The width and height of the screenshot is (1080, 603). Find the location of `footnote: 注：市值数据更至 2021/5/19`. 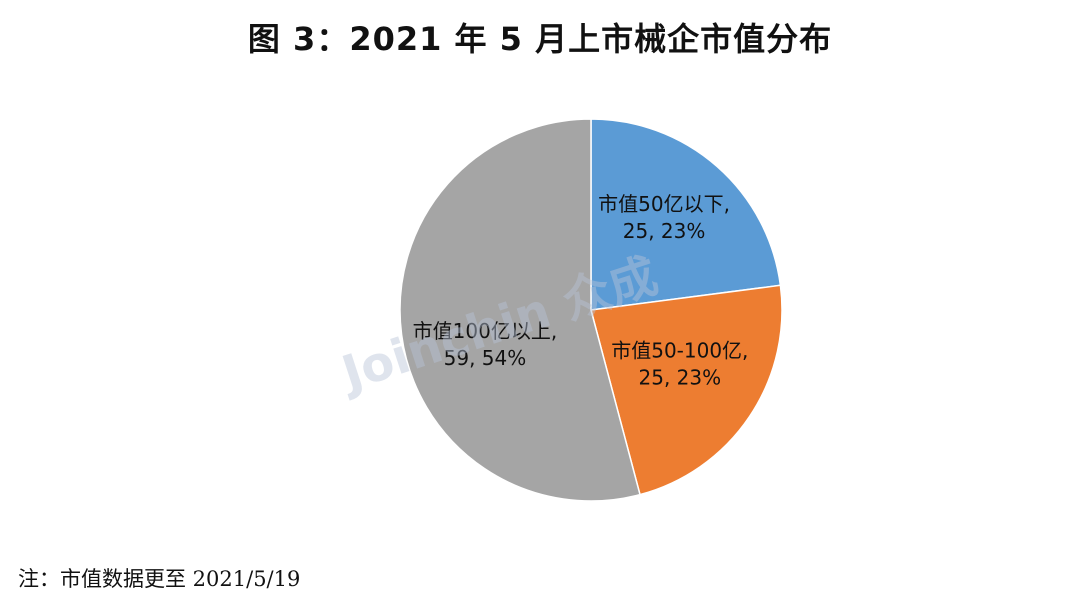

footnote: 注：市值数据更至 2021/5/19 is located at coordinates (159, 579).